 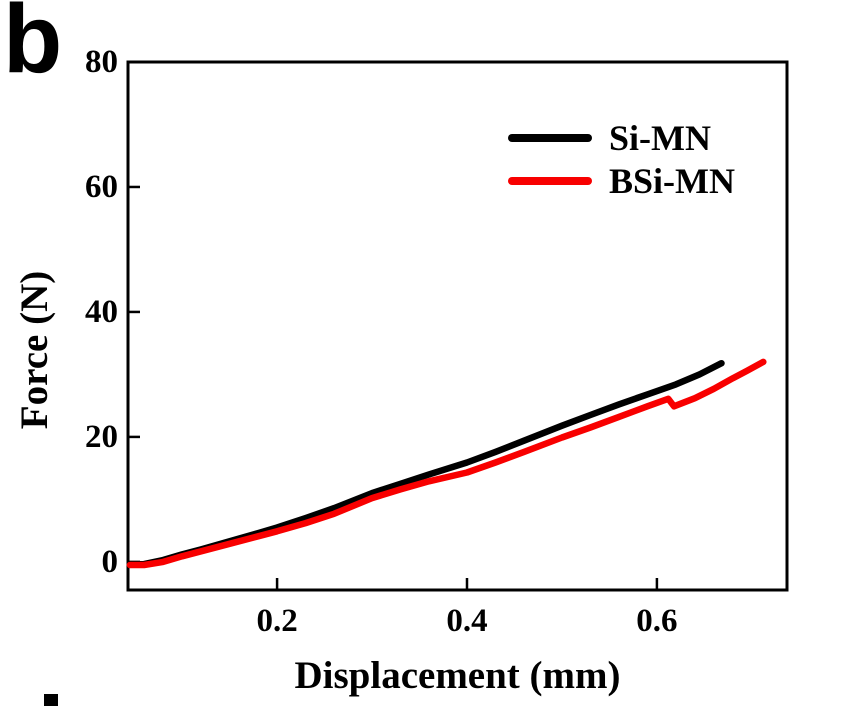 What do you see at coordinates (550, 180) in the screenshot?
I see `legend-line-swatch-red` at bounding box center [550, 180].